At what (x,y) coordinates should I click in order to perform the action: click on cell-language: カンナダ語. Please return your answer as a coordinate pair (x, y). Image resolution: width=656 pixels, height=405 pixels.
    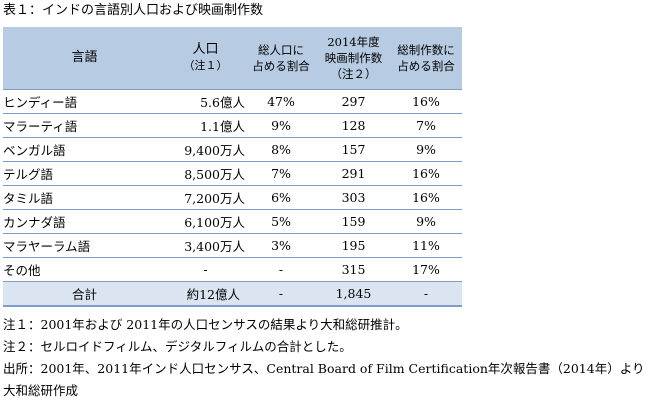
    Looking at the image, I should click on (84, 221).